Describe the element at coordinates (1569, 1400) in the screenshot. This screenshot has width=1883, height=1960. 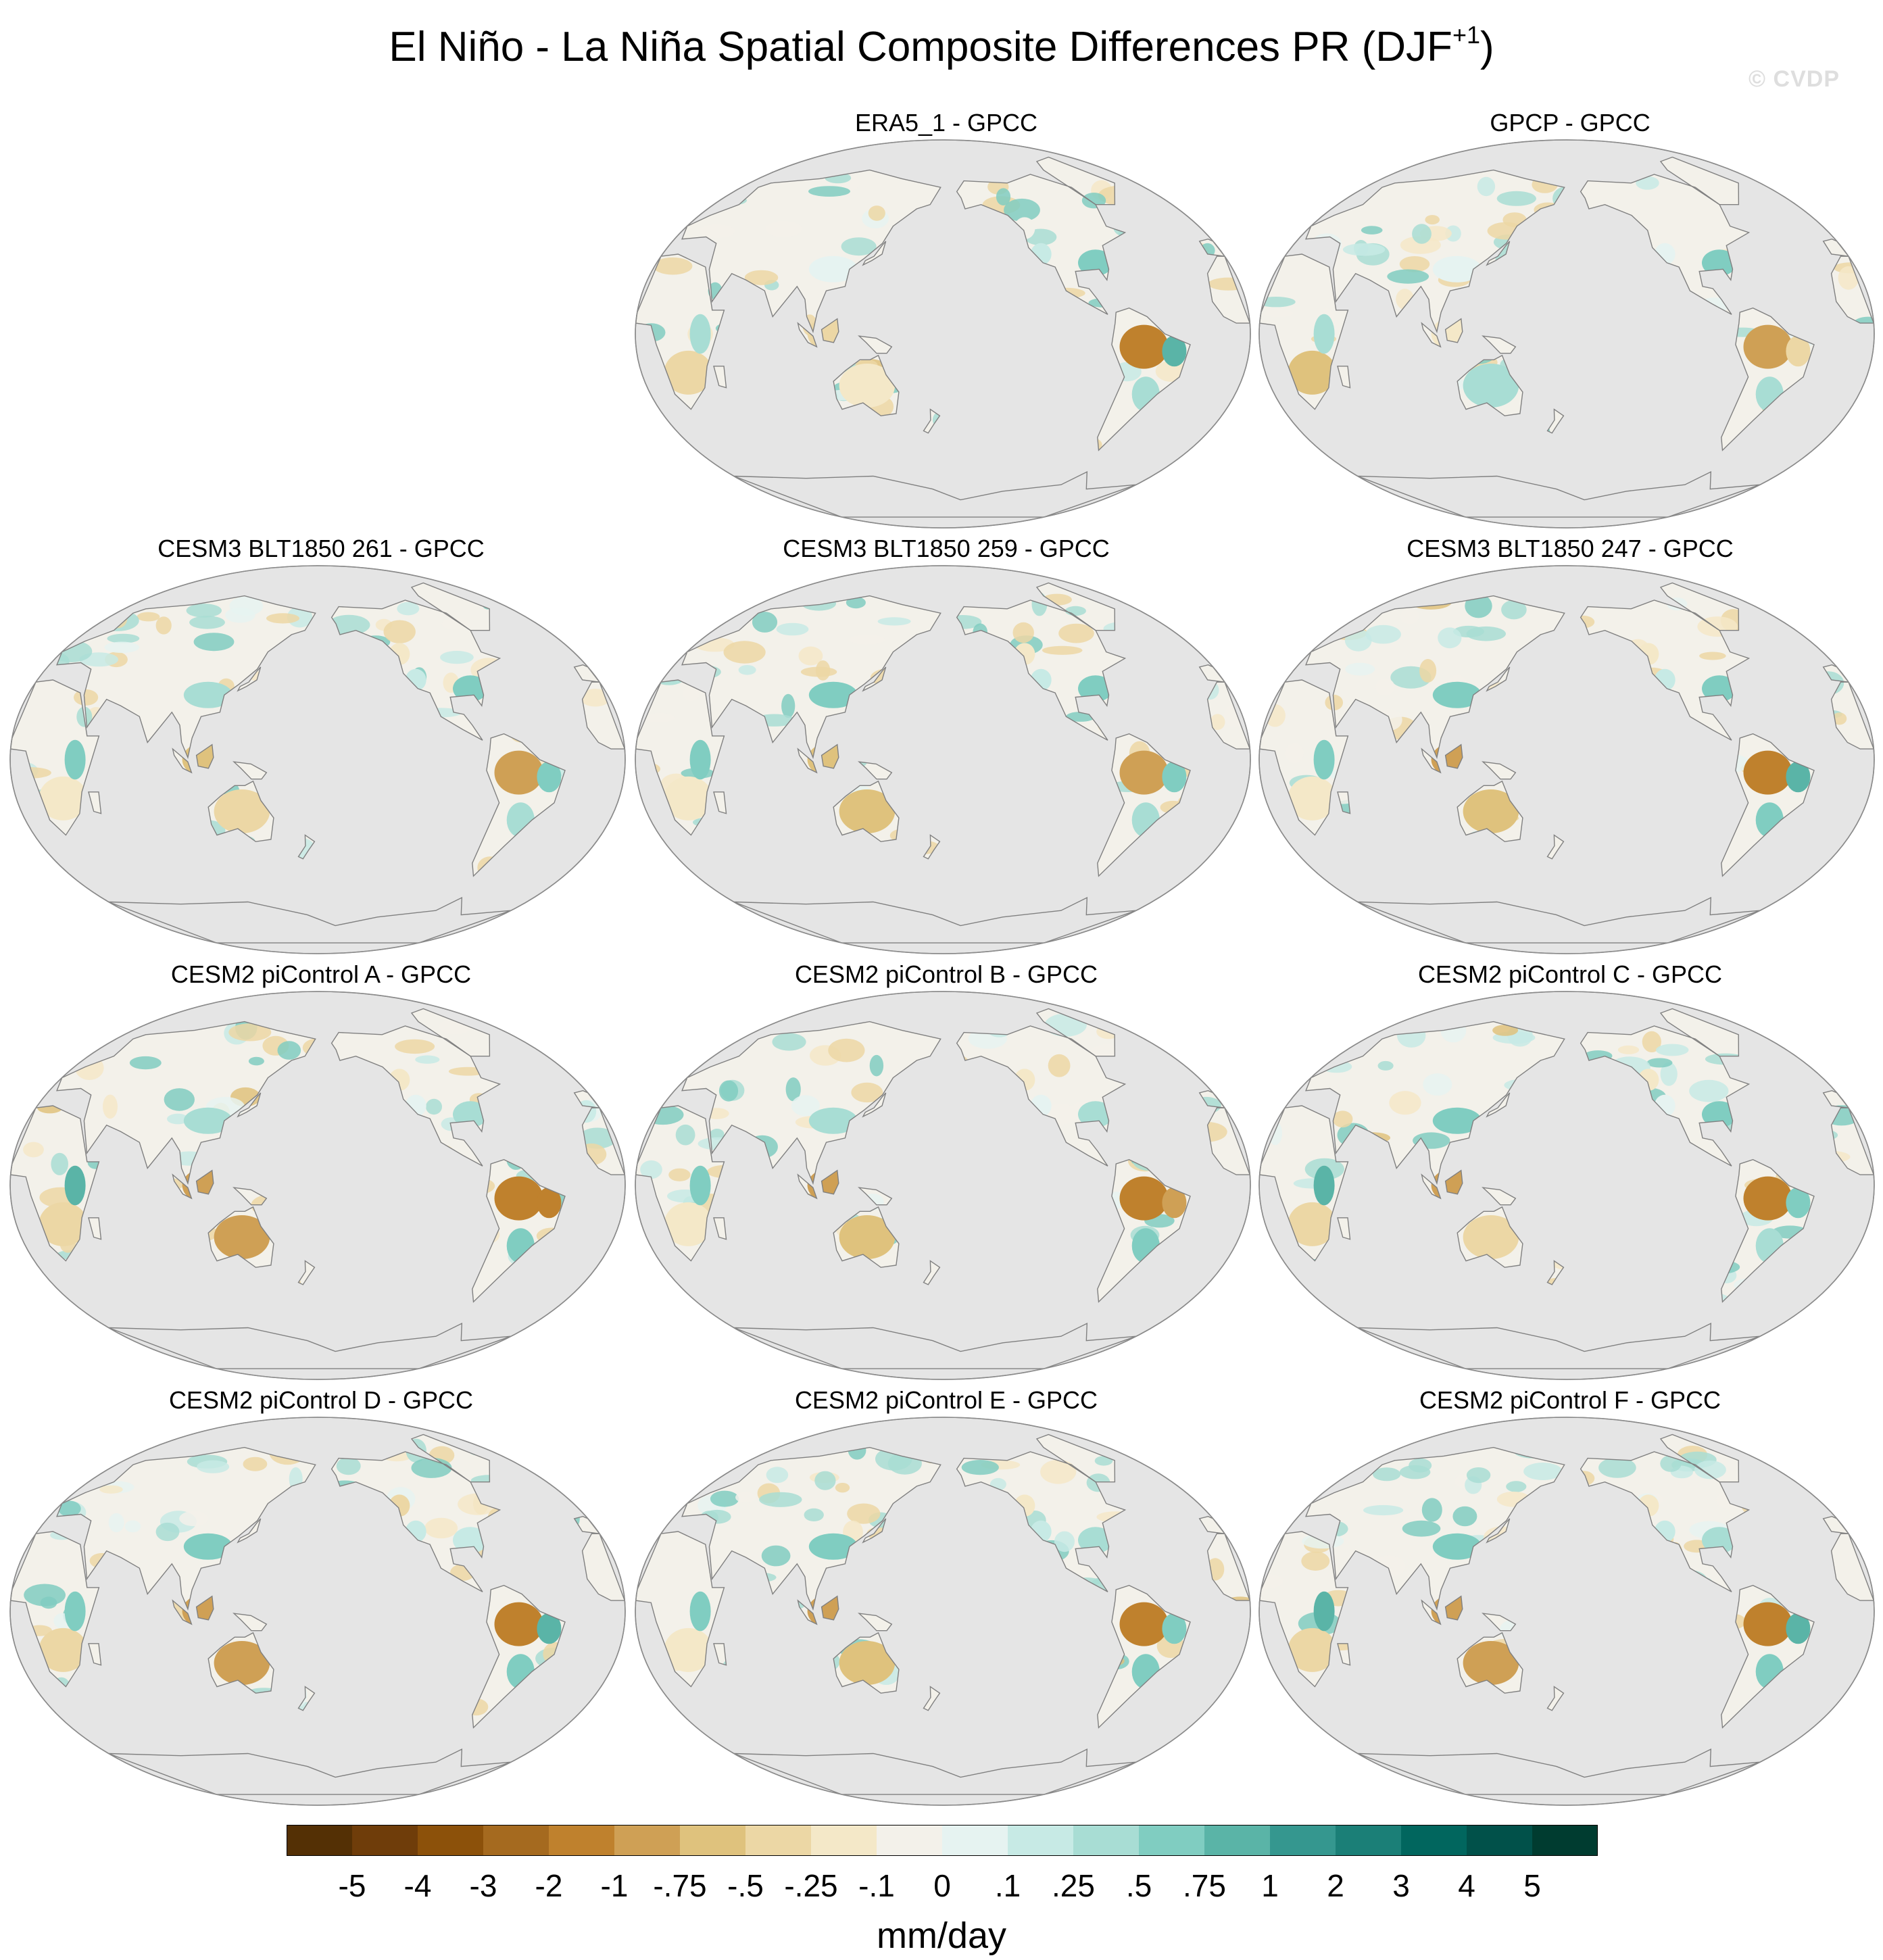
I see `map-panel-title: CESM2 piControl F - GPCC` at that location.